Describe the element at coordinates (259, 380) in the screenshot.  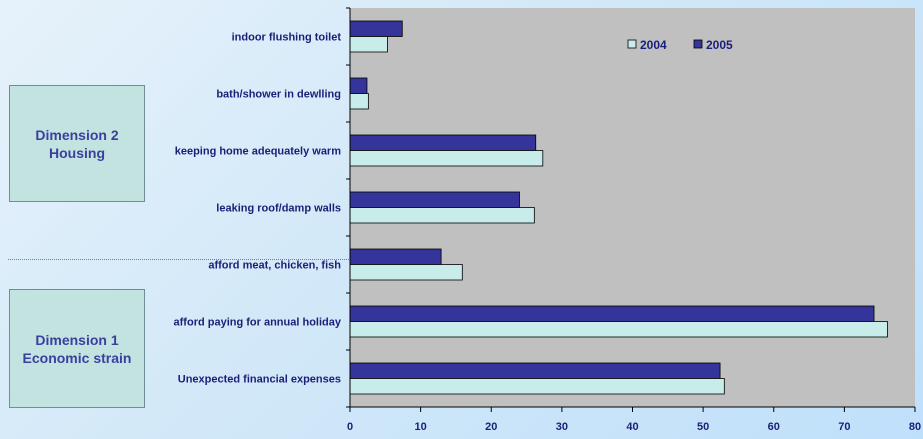
I see `category-label: Unexpected financial expenses` at that location.